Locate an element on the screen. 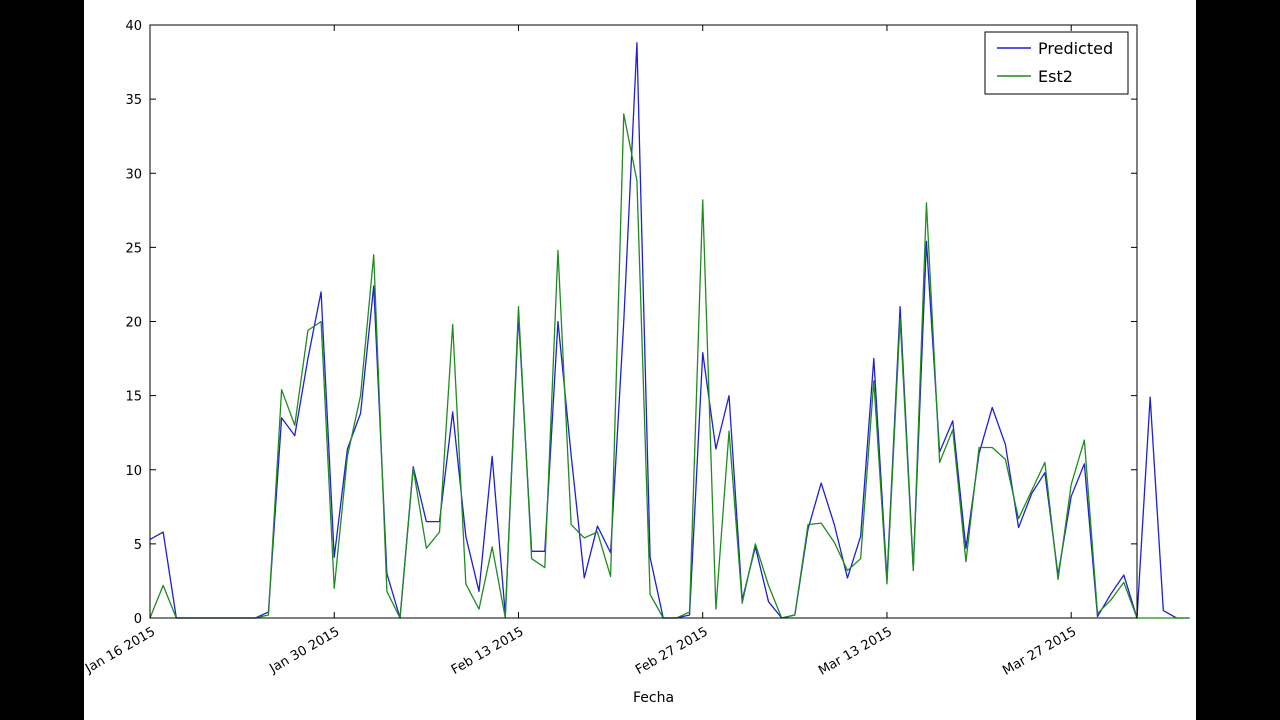  x-tick-label: Feb 13 2015 is located at coordinates (488, 650).